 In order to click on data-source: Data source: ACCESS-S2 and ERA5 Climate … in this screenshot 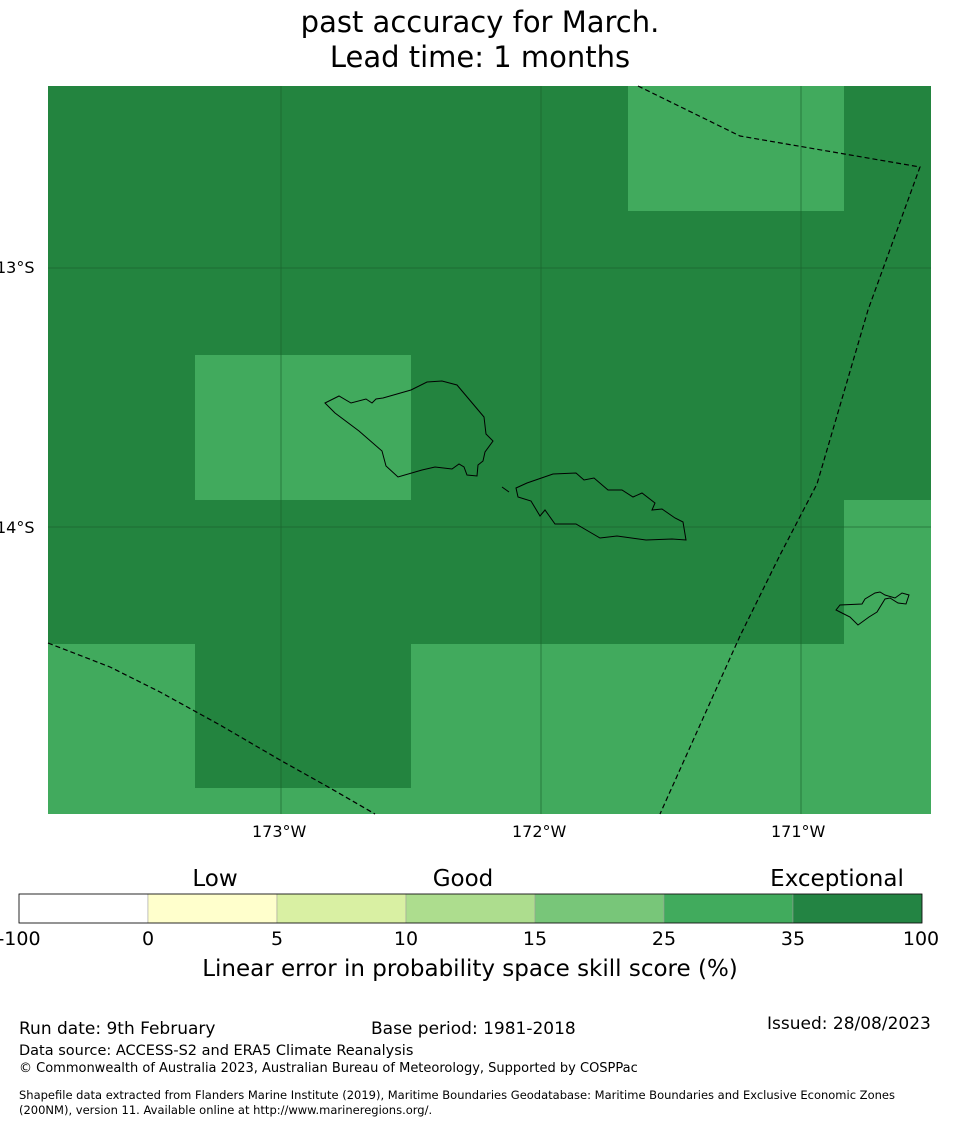, I will do `click(216, 1051)`.